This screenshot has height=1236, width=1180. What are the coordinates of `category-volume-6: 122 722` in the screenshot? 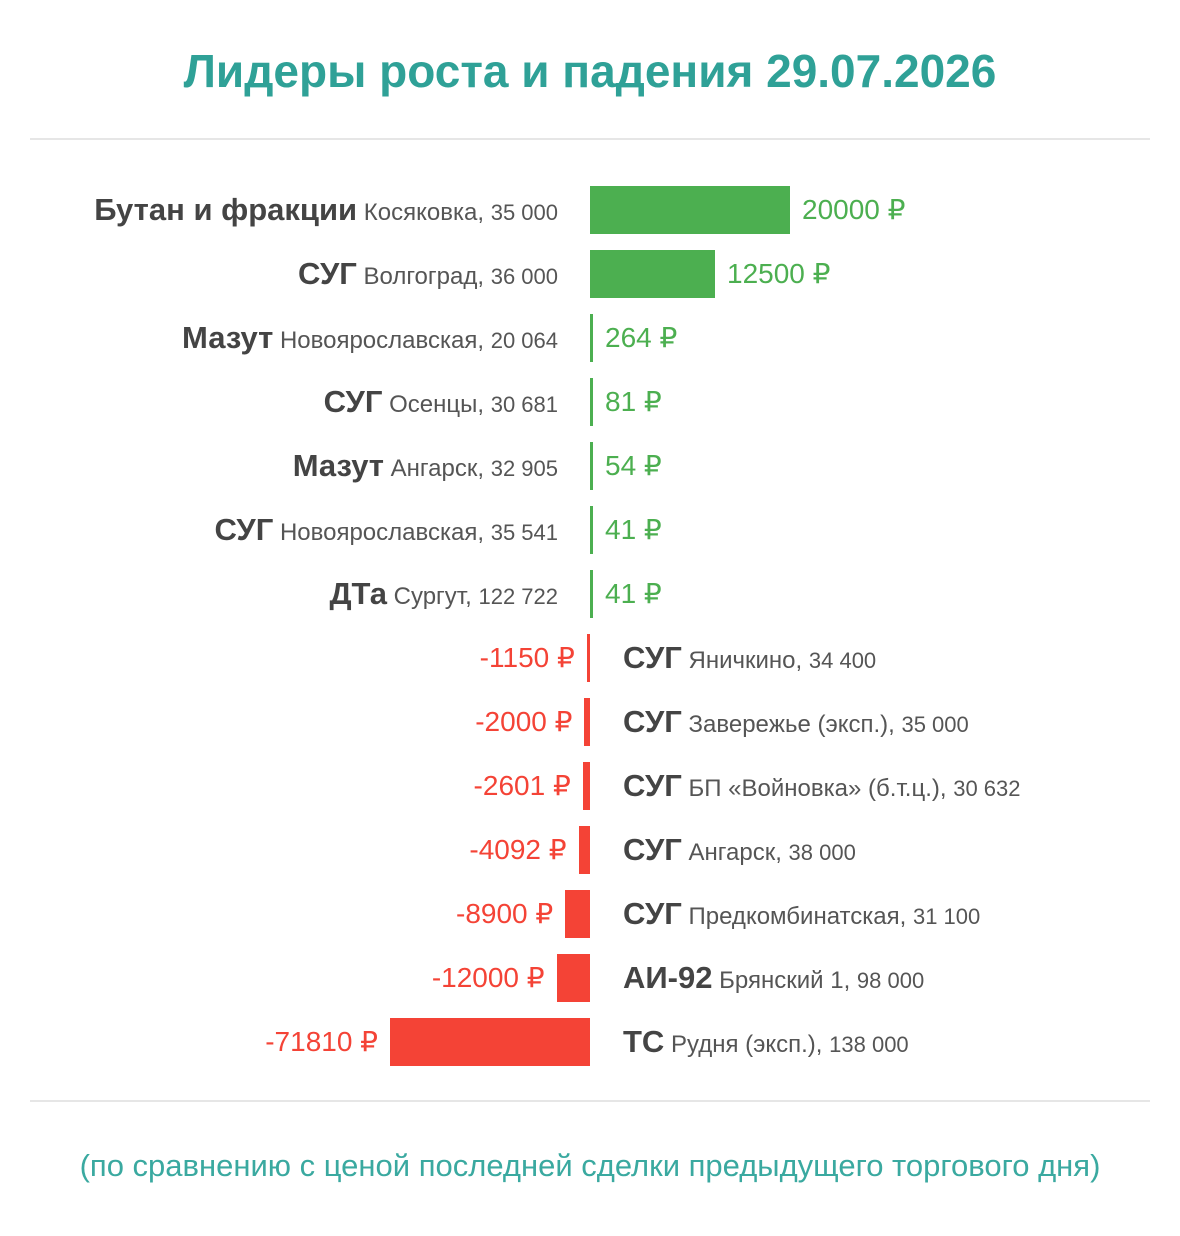 It's located at (518, 596).